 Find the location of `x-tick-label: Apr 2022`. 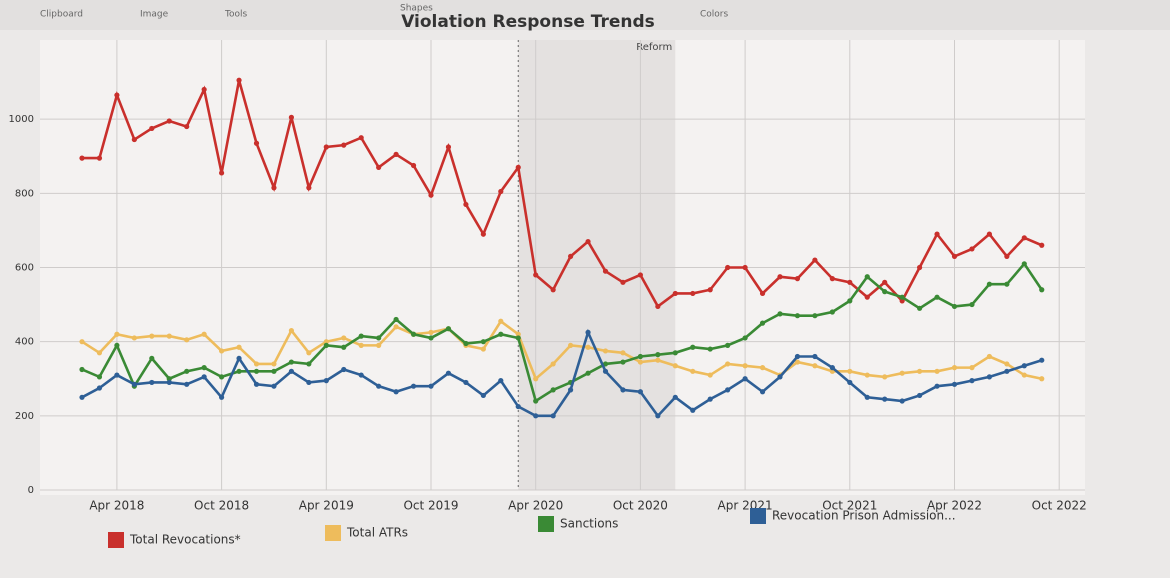

x-tick-label: Apr 2022 is located at coordinates (954, 506).